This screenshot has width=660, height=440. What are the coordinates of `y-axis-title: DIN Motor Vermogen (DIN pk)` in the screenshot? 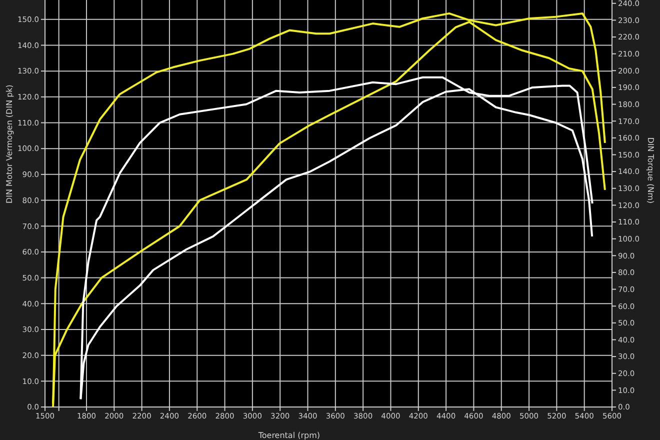 It's located at (9, 144).